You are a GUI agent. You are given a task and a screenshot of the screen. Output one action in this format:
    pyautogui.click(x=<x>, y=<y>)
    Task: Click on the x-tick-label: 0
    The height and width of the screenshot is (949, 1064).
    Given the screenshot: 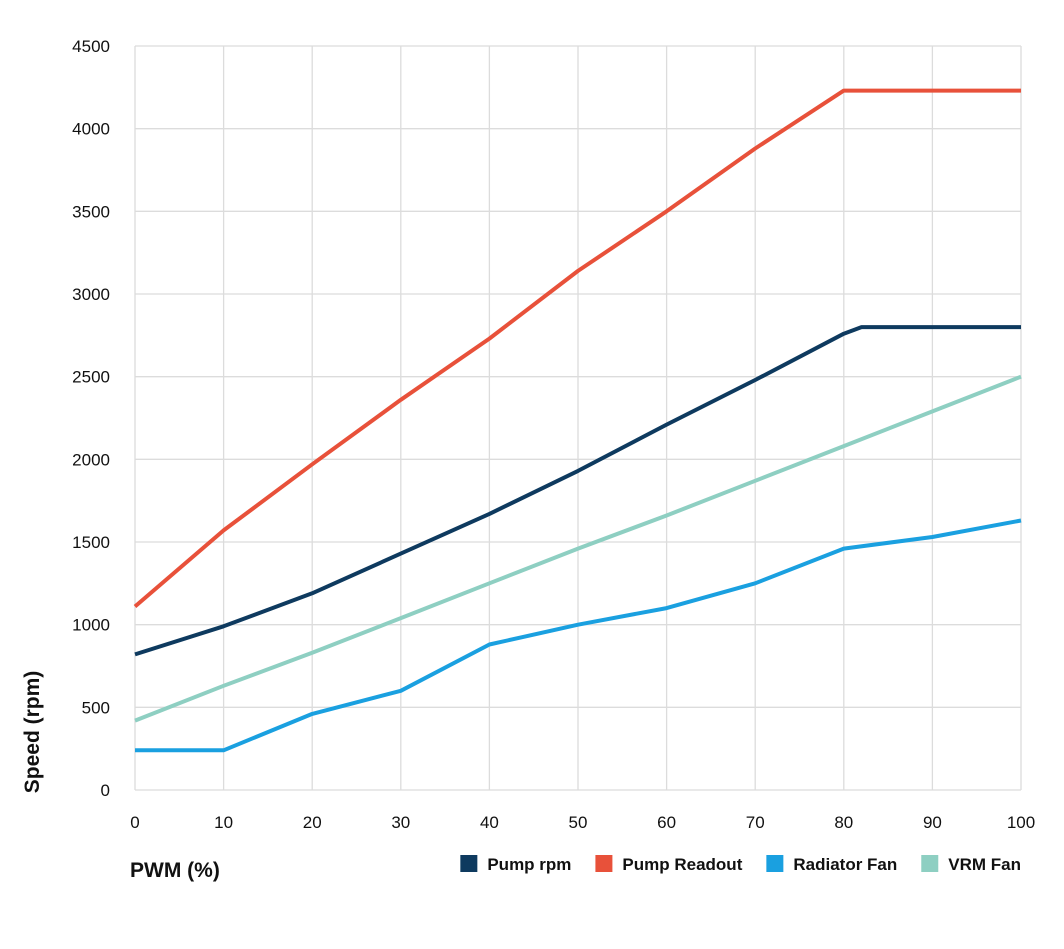 What is the action you would take?
    pyautogui.click(x=134, y=822)
    